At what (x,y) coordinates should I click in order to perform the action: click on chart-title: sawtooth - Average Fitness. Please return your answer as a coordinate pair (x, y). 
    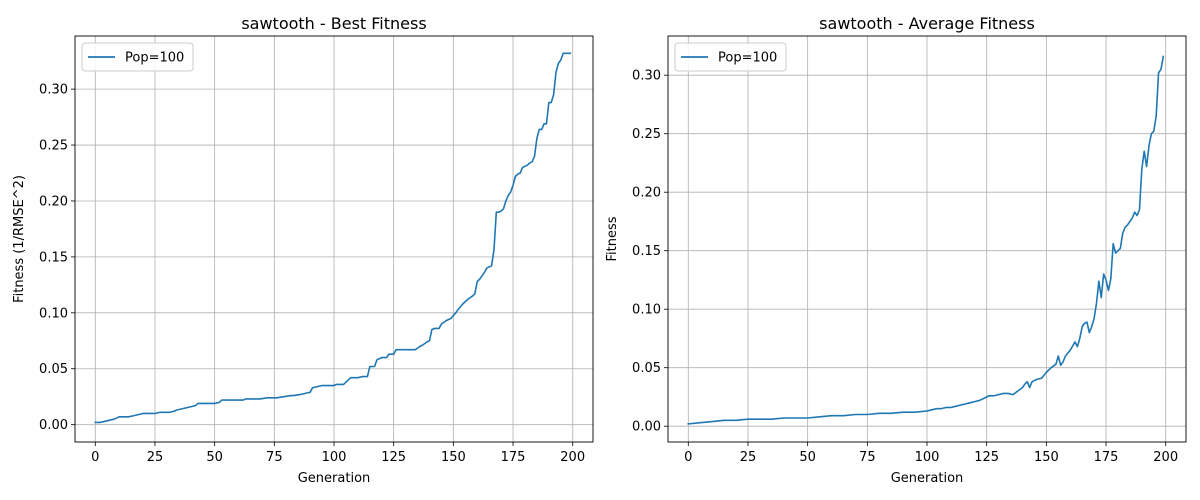
    Looking at the image, I should click on (927, 23).